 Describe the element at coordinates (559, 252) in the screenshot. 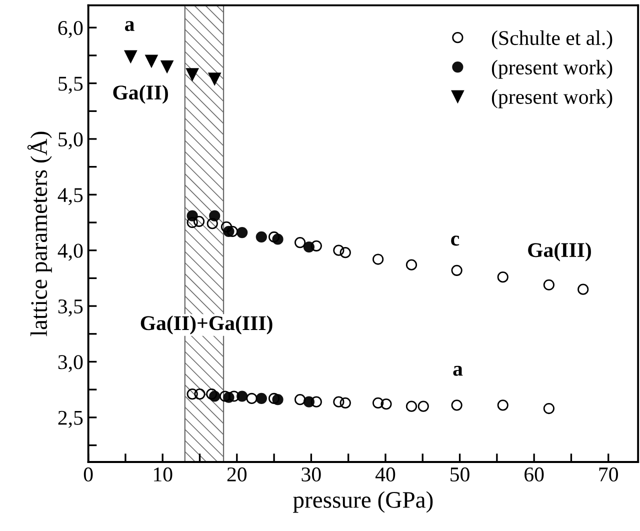

I see `annotation: Ga(III)` at that location.